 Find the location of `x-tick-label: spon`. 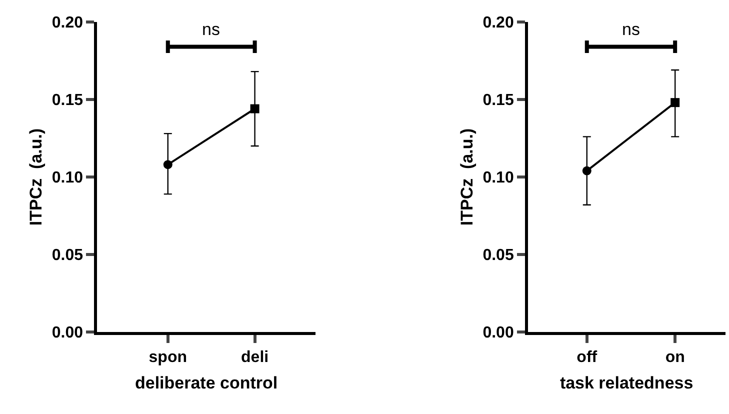

x-tick-label: spon is located at coordinates (167, 357).